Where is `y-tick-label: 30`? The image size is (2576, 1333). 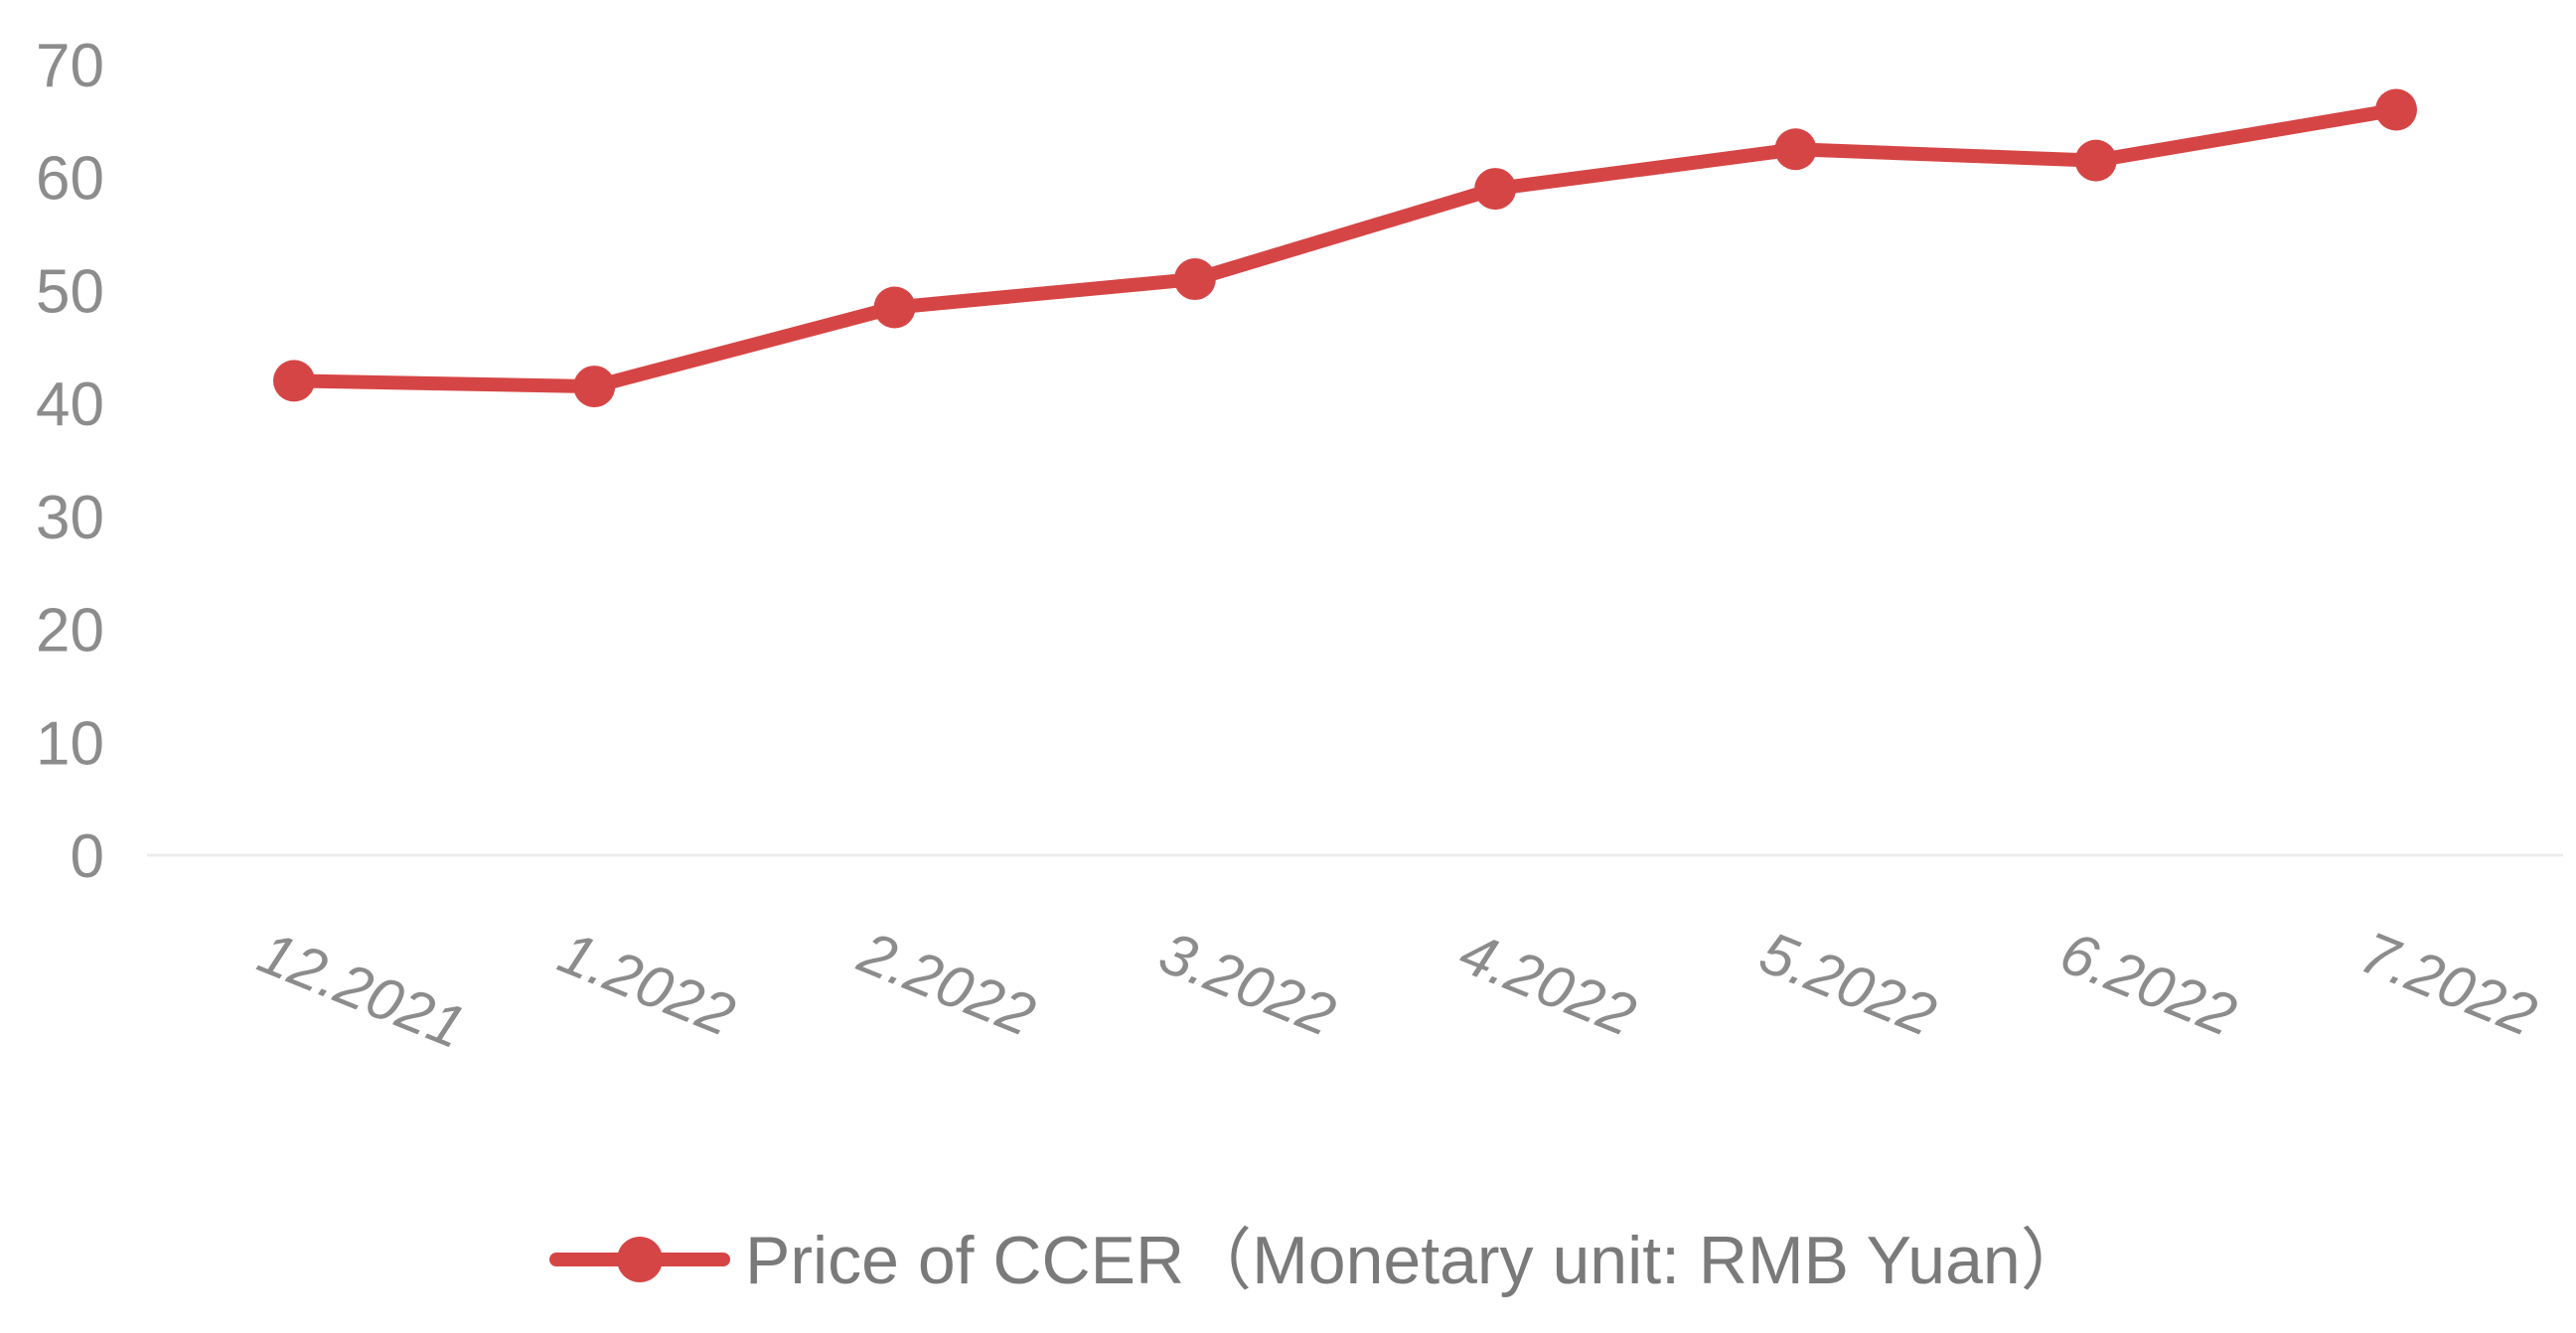
y-tick-label: 30 is located at coordinates (70, 518).